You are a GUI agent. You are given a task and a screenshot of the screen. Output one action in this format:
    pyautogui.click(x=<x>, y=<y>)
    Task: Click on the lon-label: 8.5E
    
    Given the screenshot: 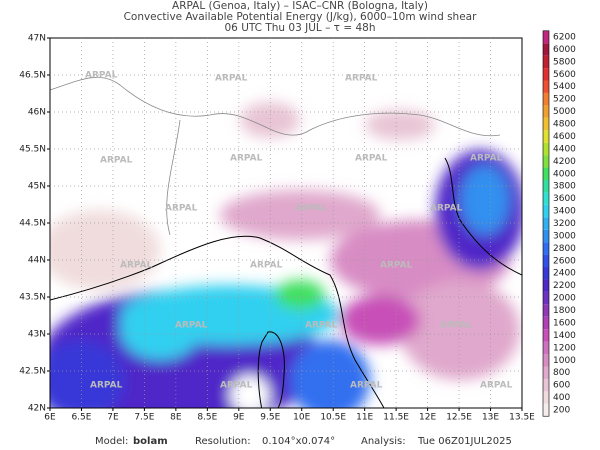 What is the action you would take?
    pyautogui.click(x=207, y=418)
    